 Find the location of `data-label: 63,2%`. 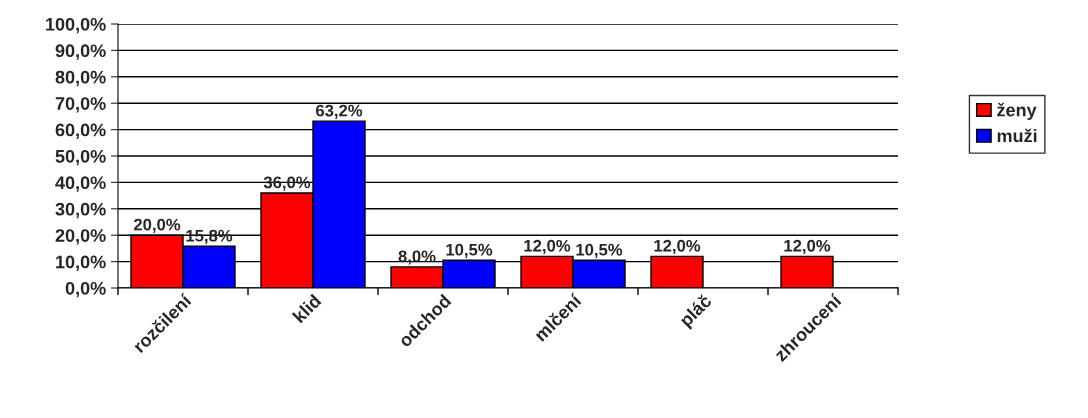

data-label: 63,2% is located at coordinates (339, 111).